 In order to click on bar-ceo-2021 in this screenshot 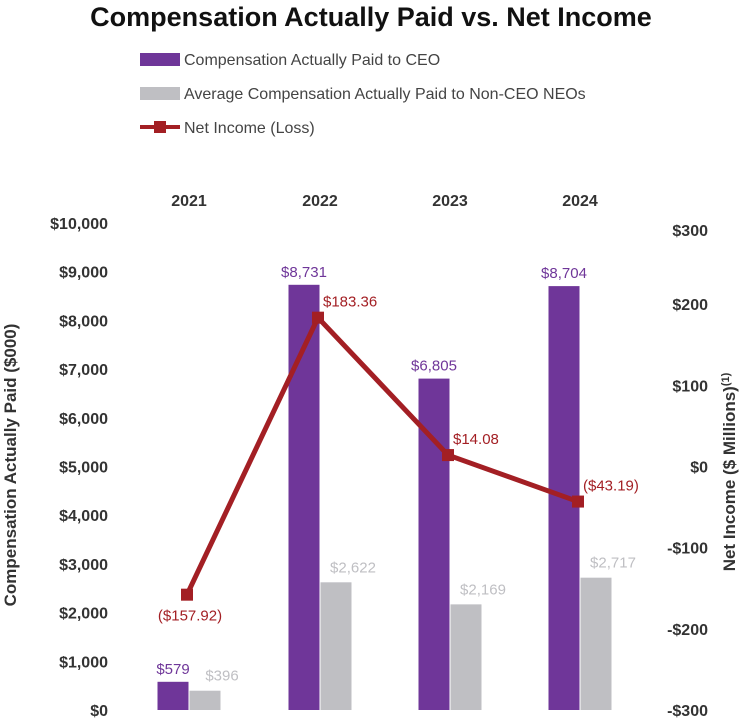, I will do `click(173, 695)`.